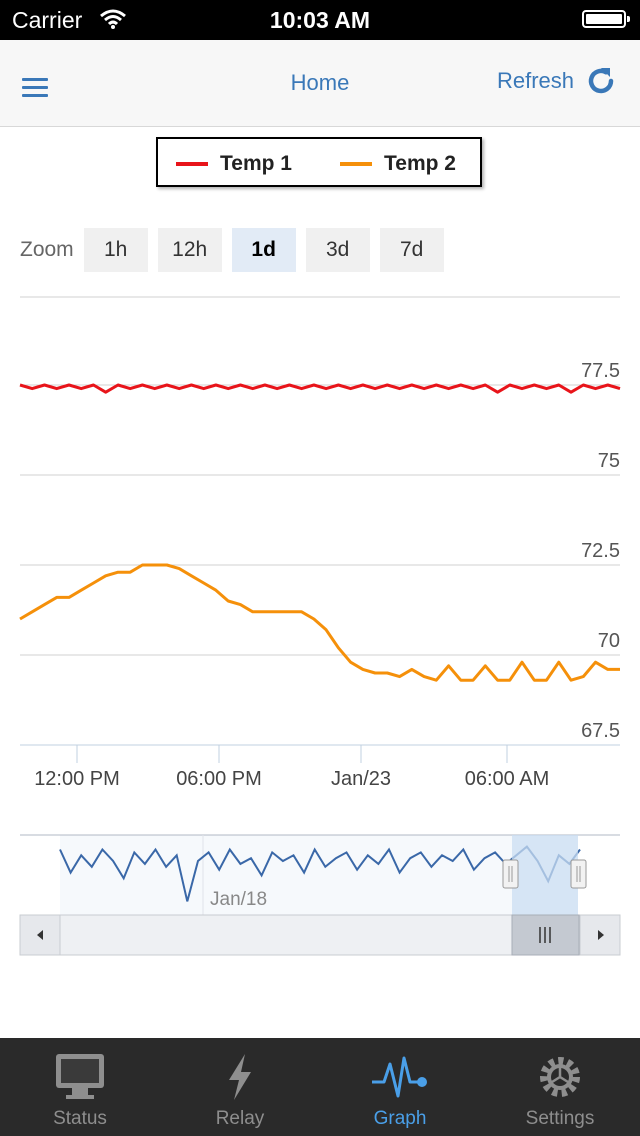 The width and height of the screenshot is (640, 1136). I want to click on navigator-outside-range, so click(286, 875).